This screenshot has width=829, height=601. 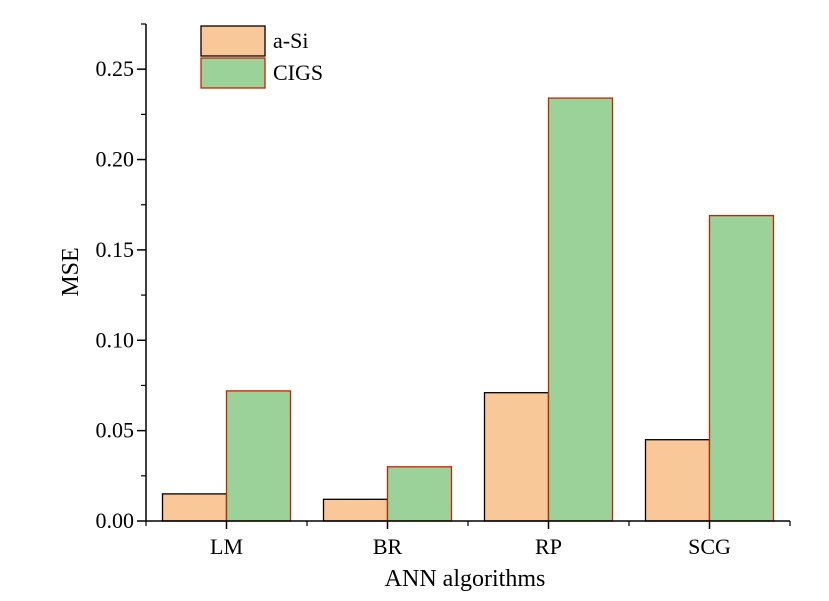 What do you see at coordinates (233, 41) in the screenshot?
I see `legend-swatch-a-si` at bounding box center [233, 41].